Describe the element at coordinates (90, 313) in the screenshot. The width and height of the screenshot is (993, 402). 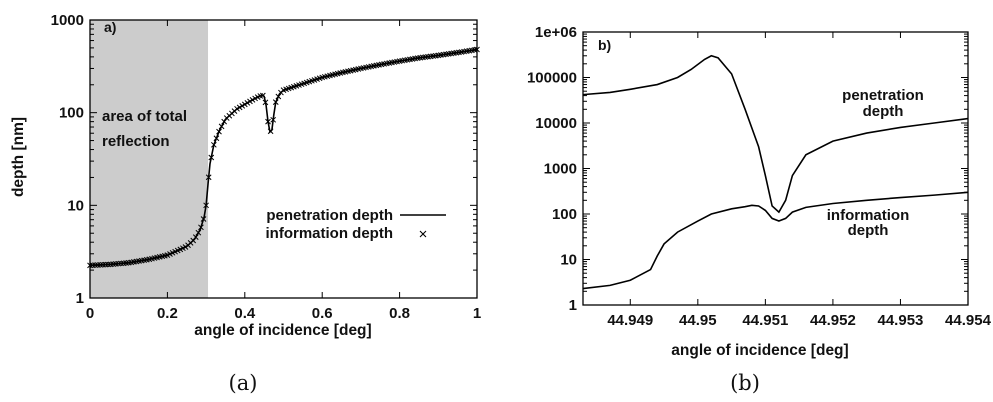
I see `a-x-tick-label: 0` at that location.